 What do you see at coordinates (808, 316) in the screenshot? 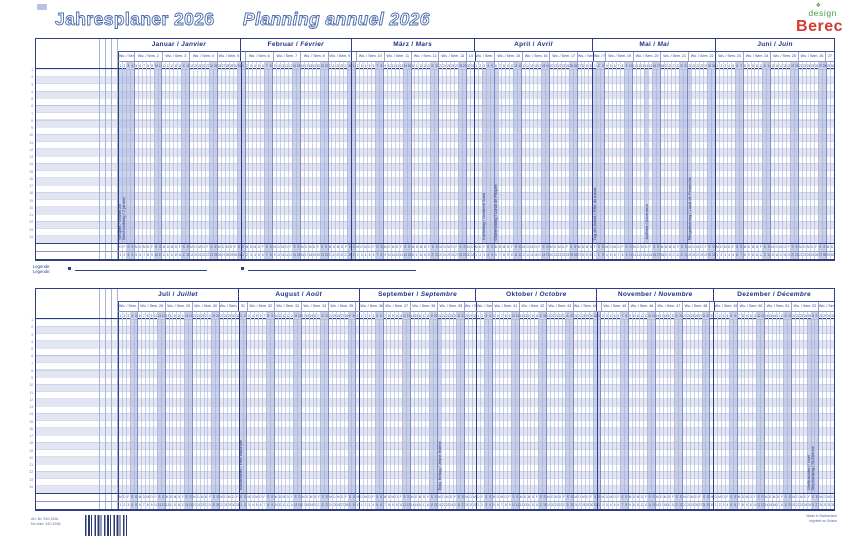
I see `day-number-cell: 25` at bounding box center [808, 316].